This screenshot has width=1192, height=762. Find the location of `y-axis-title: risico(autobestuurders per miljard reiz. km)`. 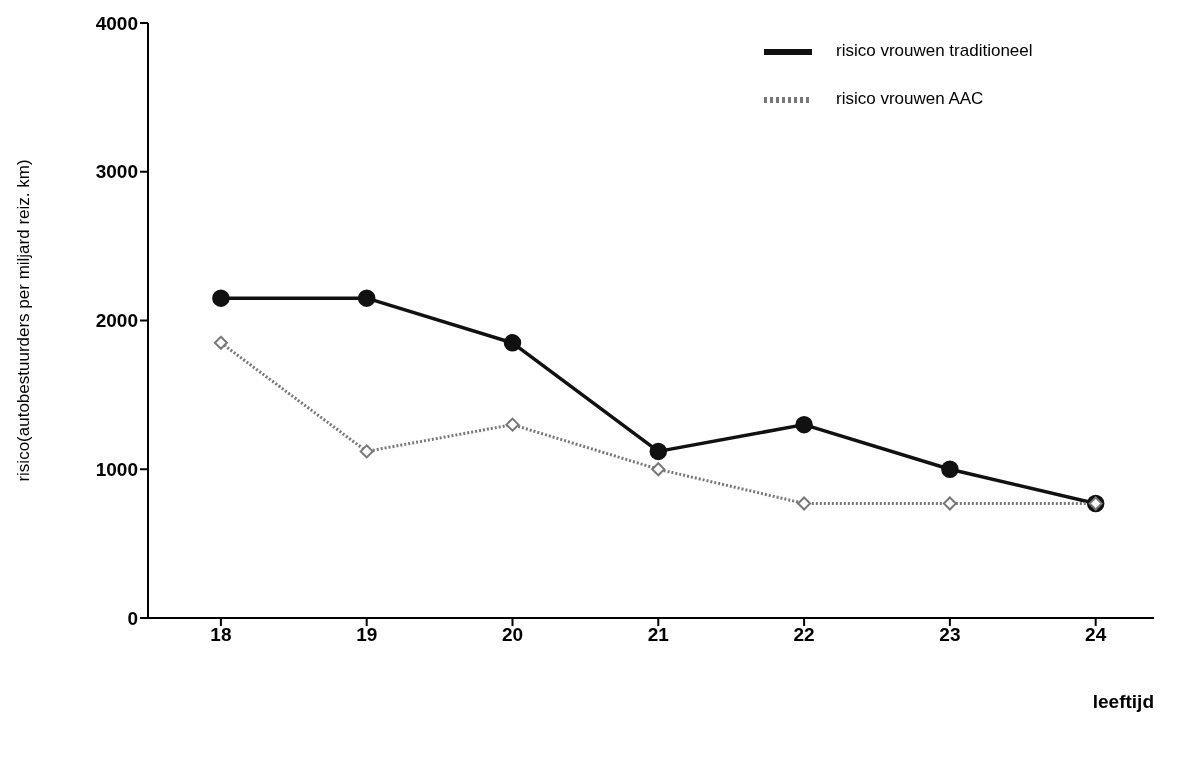

y-axis-title: risico(autobestuurders per miljard reiz. km) is located at coordinates (24, 320).